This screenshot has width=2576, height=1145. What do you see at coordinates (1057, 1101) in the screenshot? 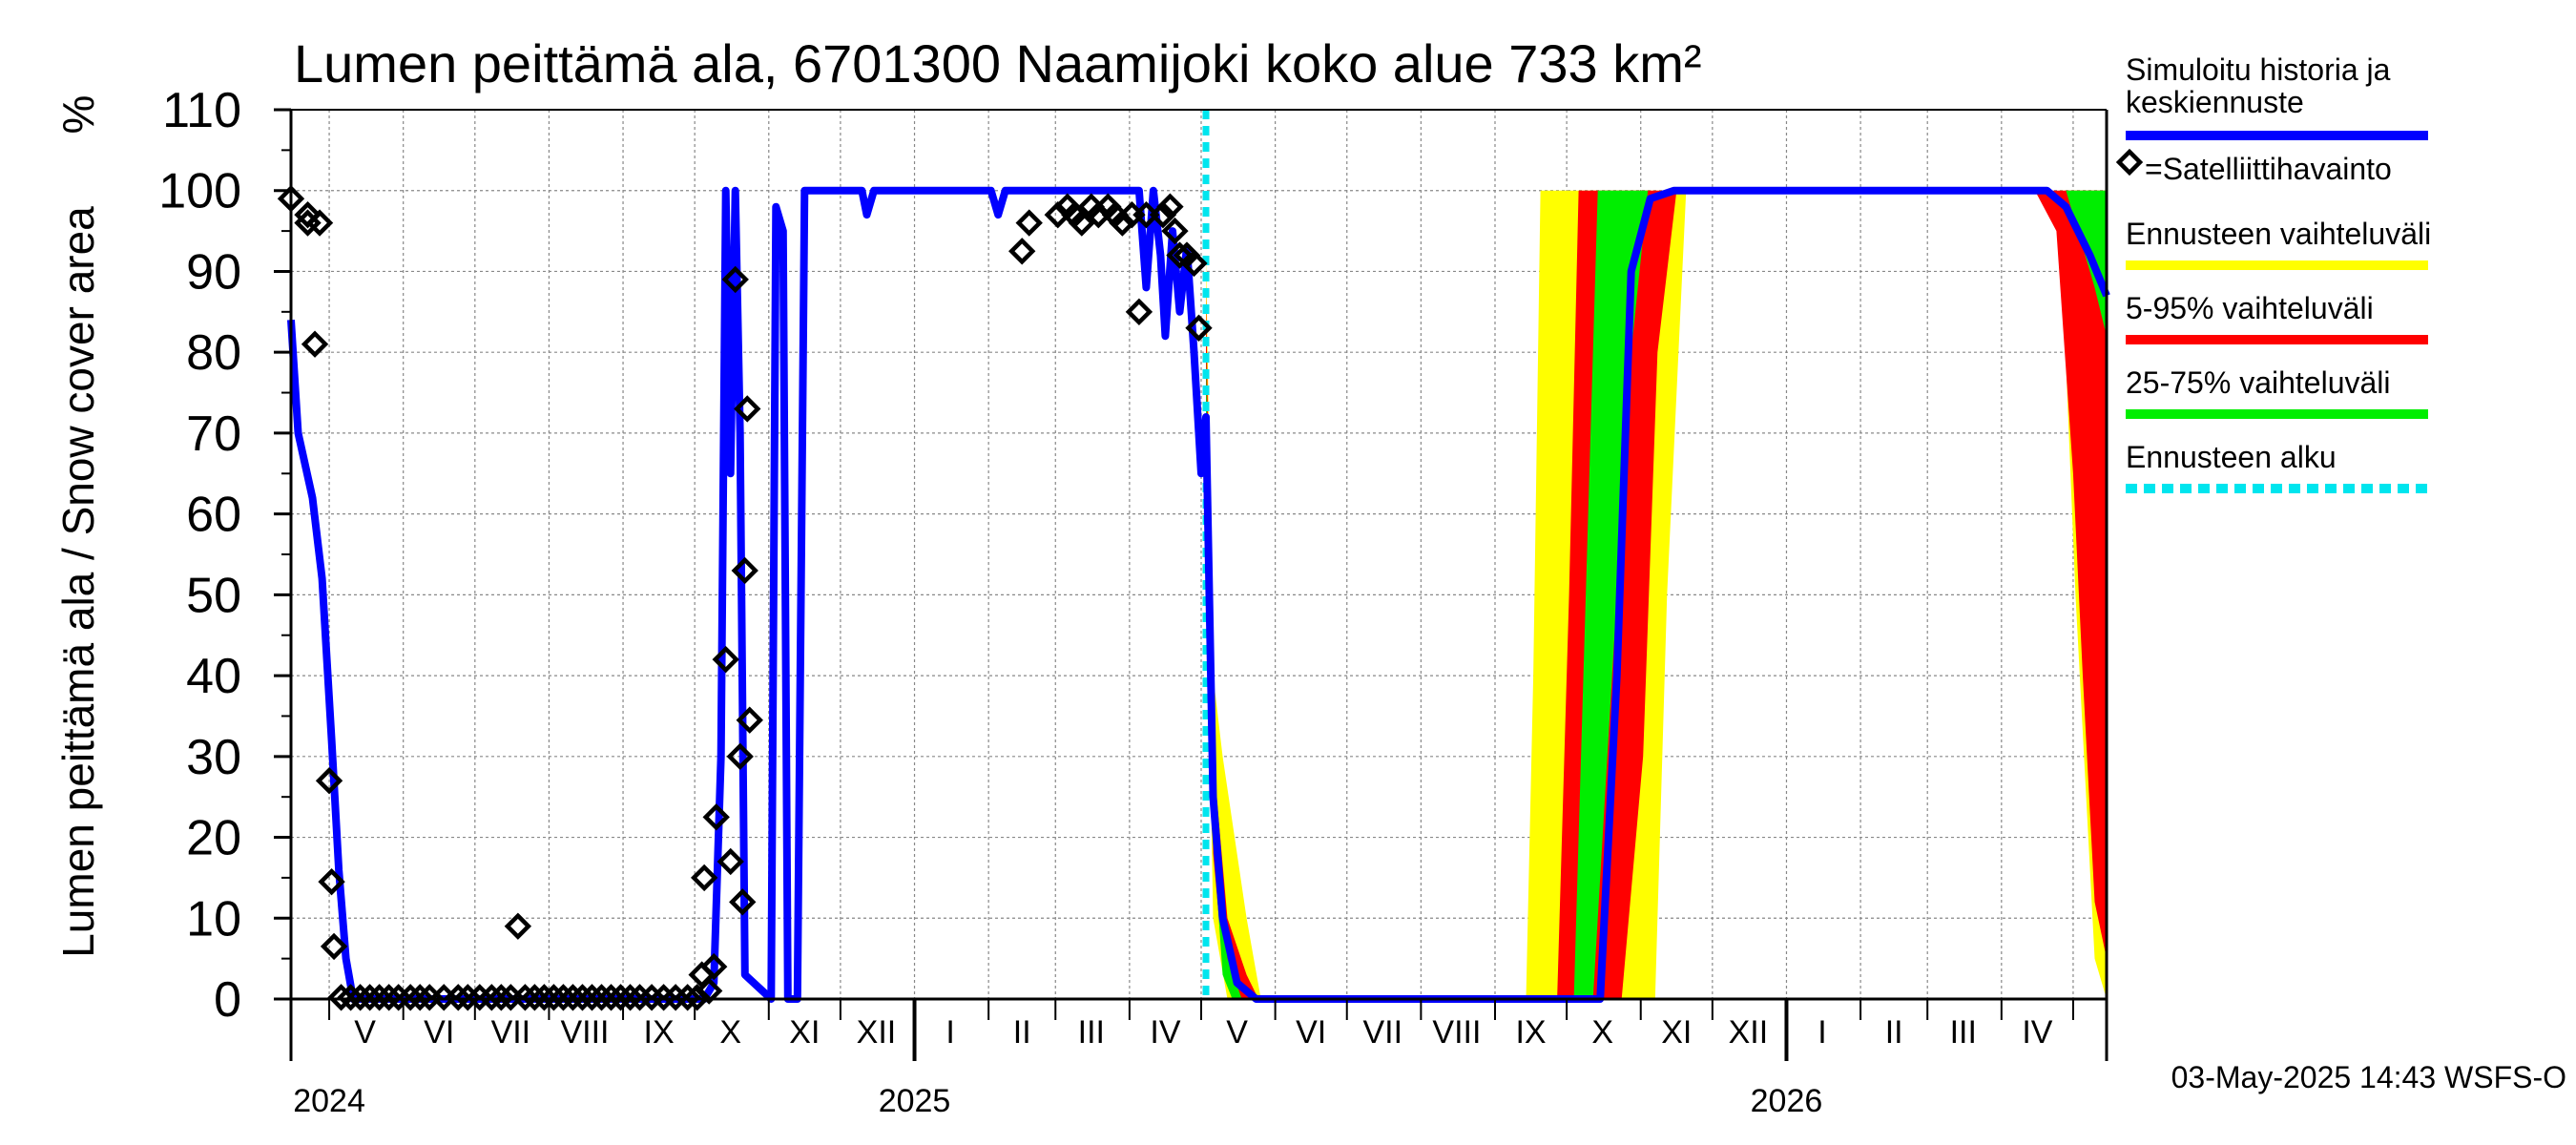
I see `year-labels: 2024 2025 2026` at bounding box center [1057, 1101].